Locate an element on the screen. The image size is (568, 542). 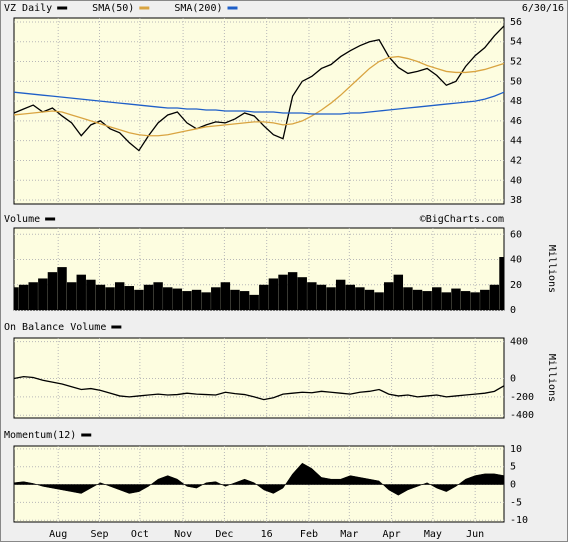
date-label: 6/30/16 is located at coordinates (543, 8).